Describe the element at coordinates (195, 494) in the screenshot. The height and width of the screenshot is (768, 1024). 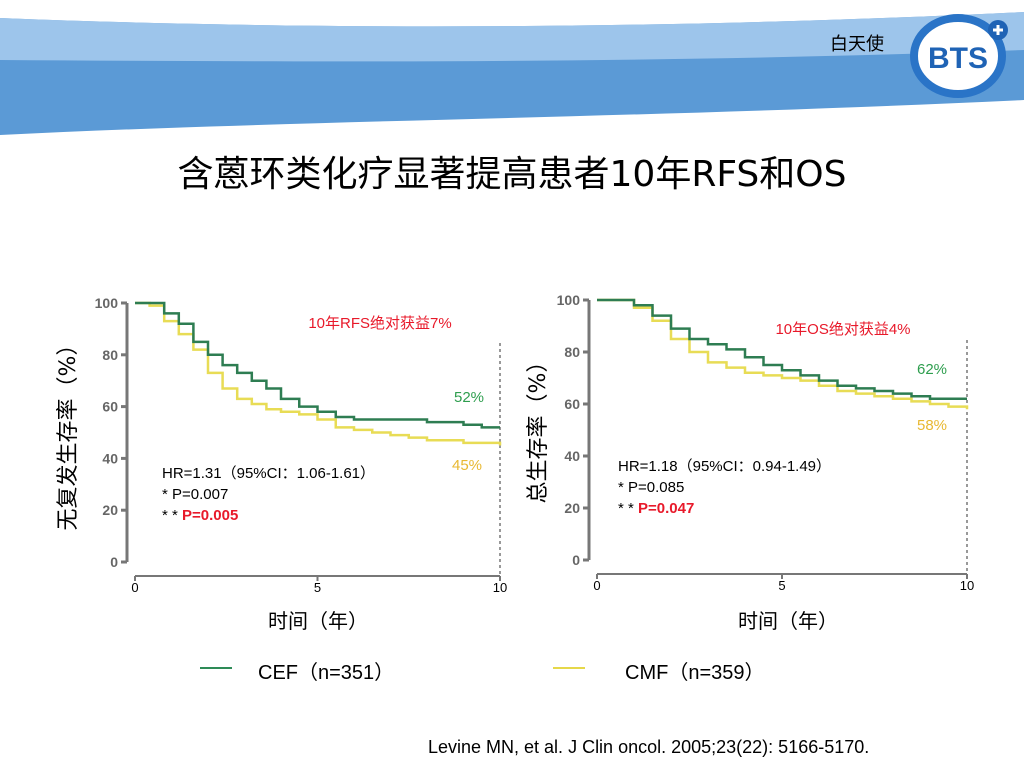
I see `stats-line: * P=0.007` at that location.